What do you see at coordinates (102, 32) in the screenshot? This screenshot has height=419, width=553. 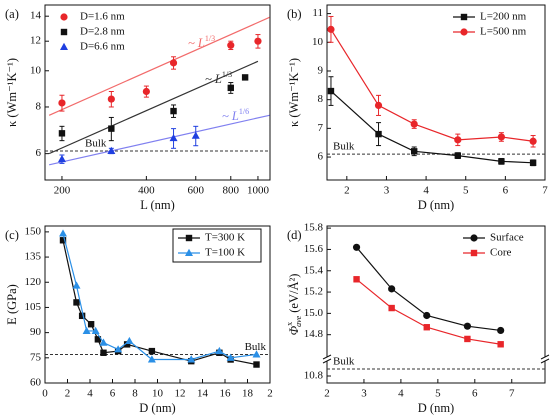 I see `legend-label: D=2.8 nm` at bounding box center [102, 32].